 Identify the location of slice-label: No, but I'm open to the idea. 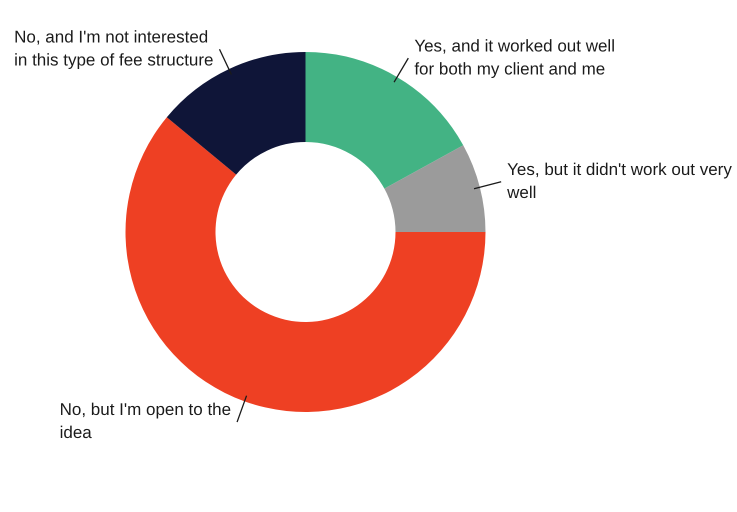
(146, 421).